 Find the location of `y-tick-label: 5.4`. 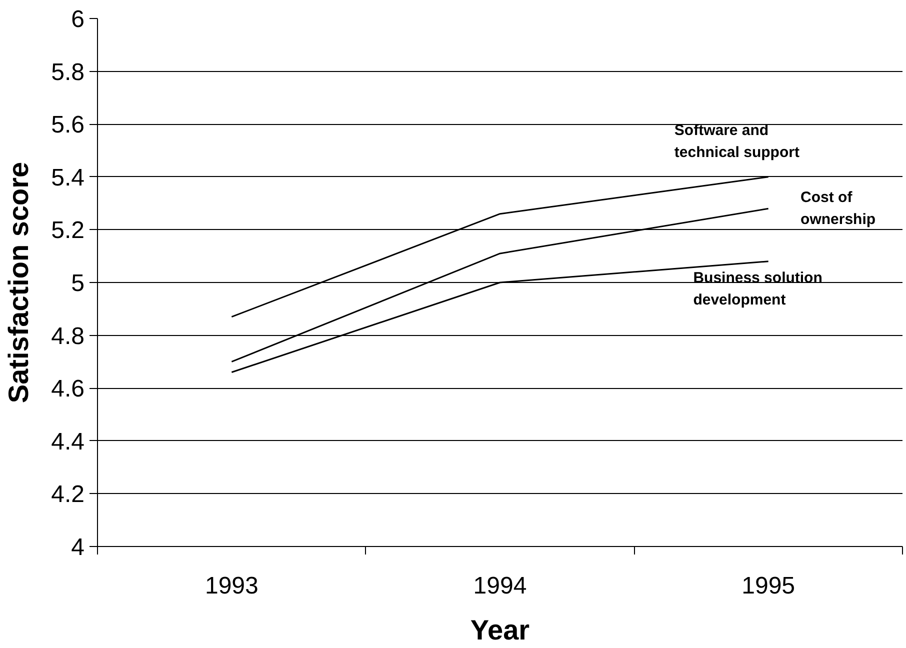

y-tick-label: 5.4 is located at coordinates (68, 178).